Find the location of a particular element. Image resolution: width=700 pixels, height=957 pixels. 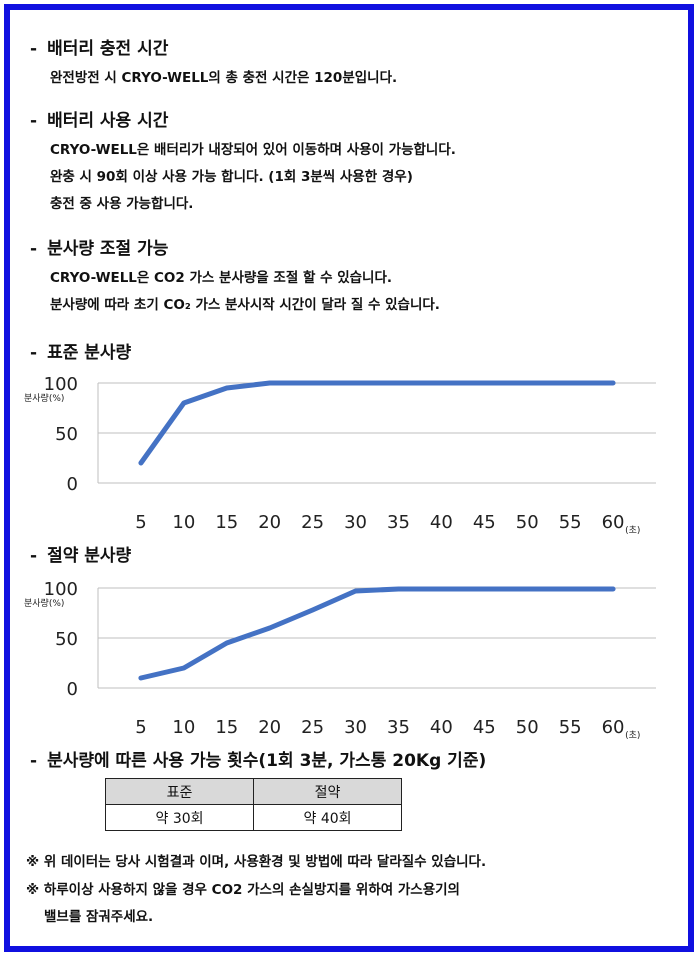

spray-line-1: CRYO-WELL은 CO2 가스 분사량을 조절 할 수 있습니다. is located at coordinates (221, 278).